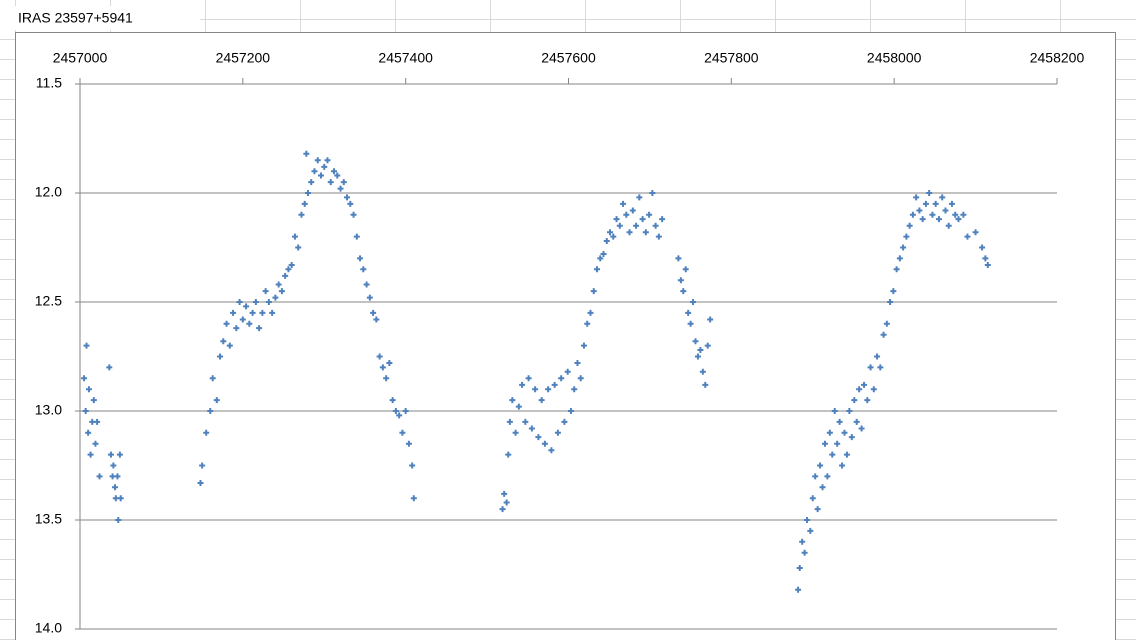  Describe the element at coordinates (731, 58) in the screenshot. I see `x-tick-label: 2457800` at that location.